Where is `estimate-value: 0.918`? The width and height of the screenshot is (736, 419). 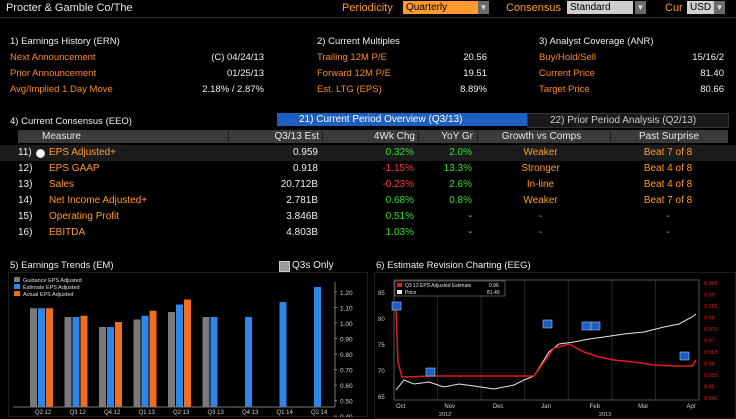
estimate-value: 0.918 is located at coordinates (305, 168).